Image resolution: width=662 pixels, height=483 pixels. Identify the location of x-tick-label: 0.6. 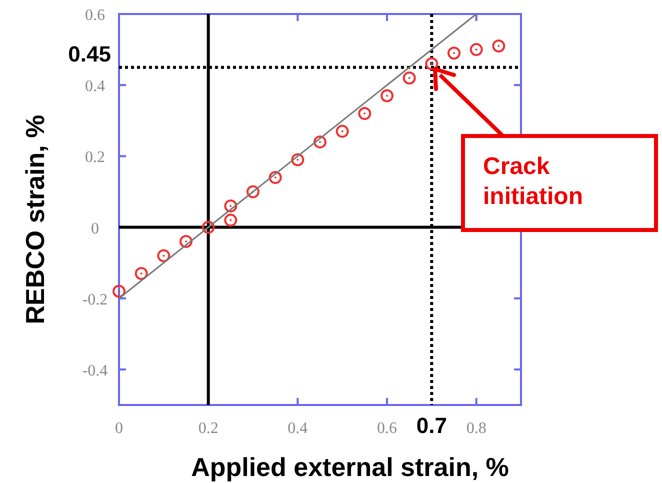
(387, 428).